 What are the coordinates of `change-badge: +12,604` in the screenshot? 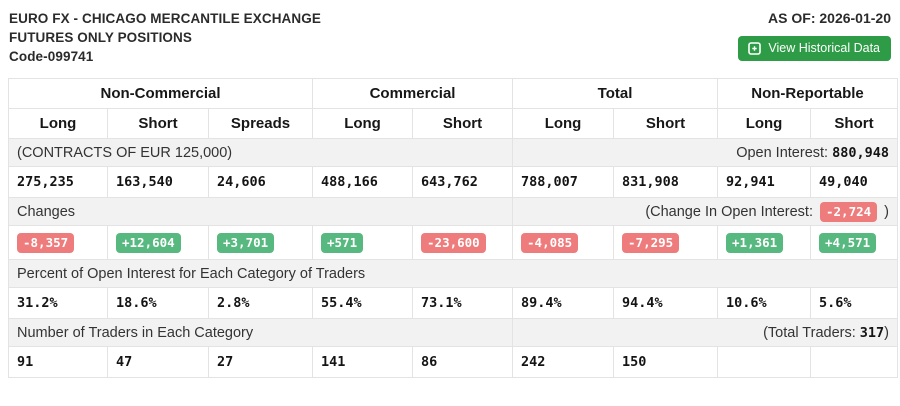 It's located at (148, 242).